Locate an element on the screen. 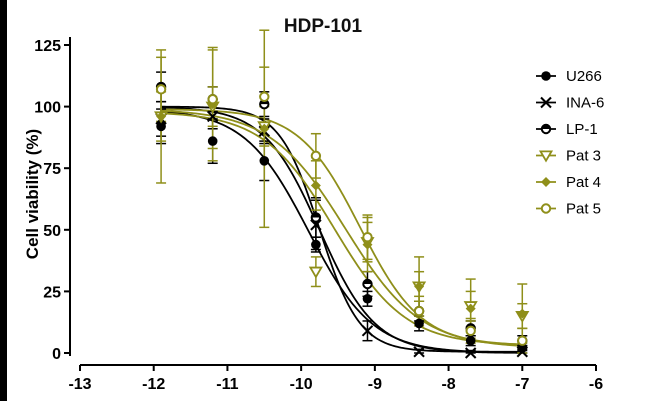 The width and height of the screenshot is (647, 401). y-tick-label: 25 is located at coordinates (52, 292).